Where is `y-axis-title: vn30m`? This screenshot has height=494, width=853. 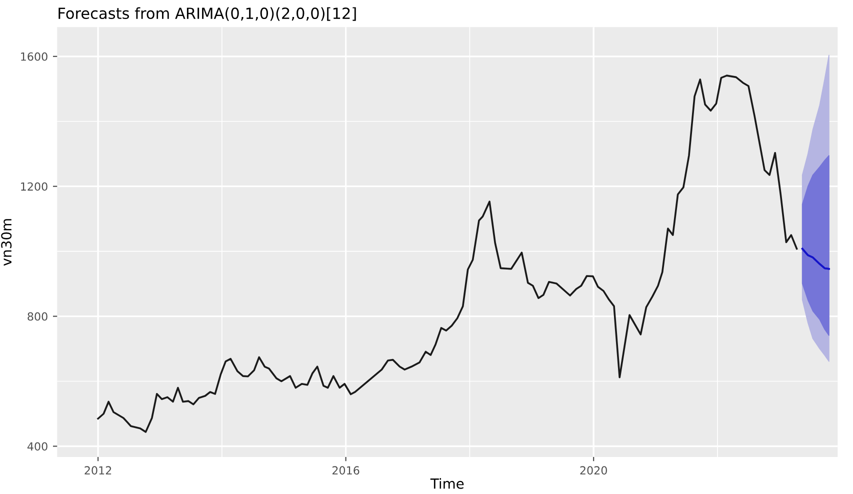
y-axis-title: vn30m is located at coordinates (6, 242).